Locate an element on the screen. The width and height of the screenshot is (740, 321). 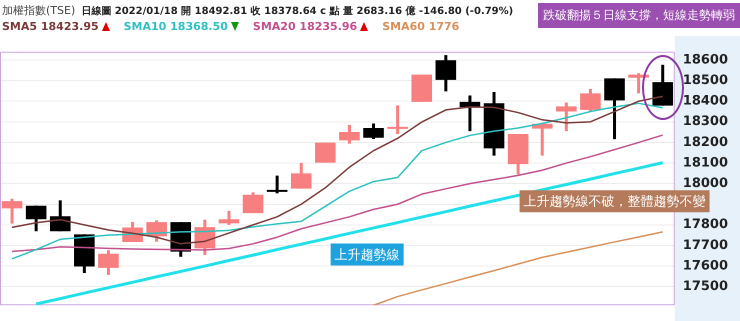
annotation: 上升趨勢線不破，整體趨勢不變 is located at coordinates (615, 202).